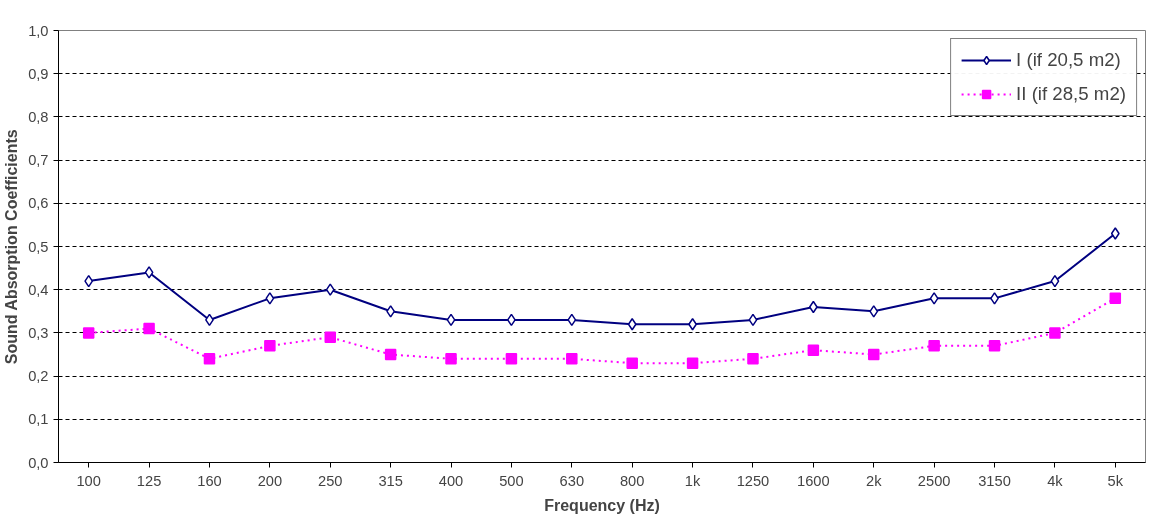 Image resolution: width=1171 pixels, height=522 pixels. I want to click on y-tick-label: 0,6, so click(38, 203).